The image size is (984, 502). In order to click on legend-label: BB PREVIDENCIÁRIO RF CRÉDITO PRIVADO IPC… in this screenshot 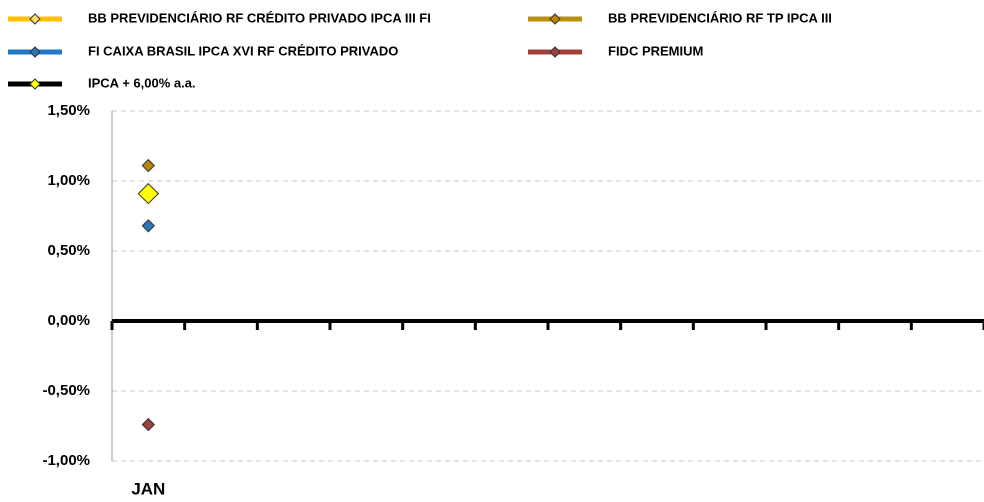, I will do `click(259, 17)`.